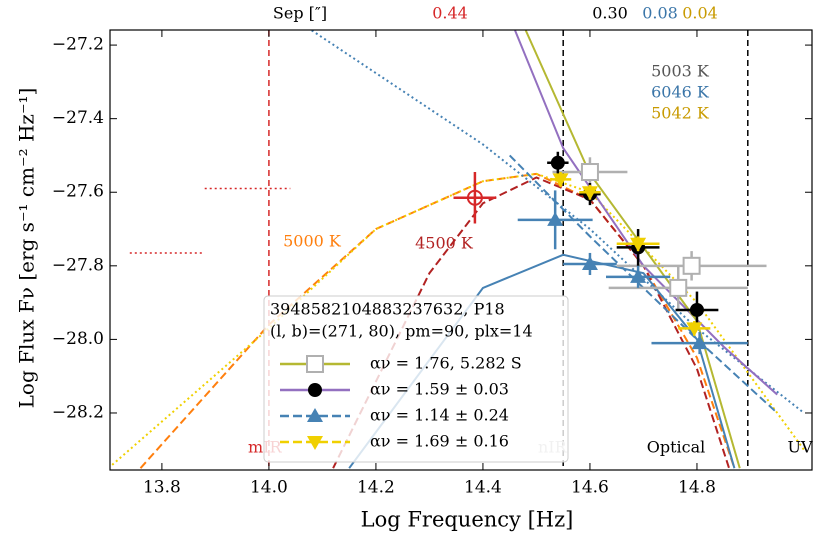 The width and height of the screenshot is (830, 542). Describe the element at coordinates (27, 248) in the screenshot. I see `y-axis-label: Log Flux Fν [erg s⁻¹ cm⁻² Hz⁻¹]` at that location.